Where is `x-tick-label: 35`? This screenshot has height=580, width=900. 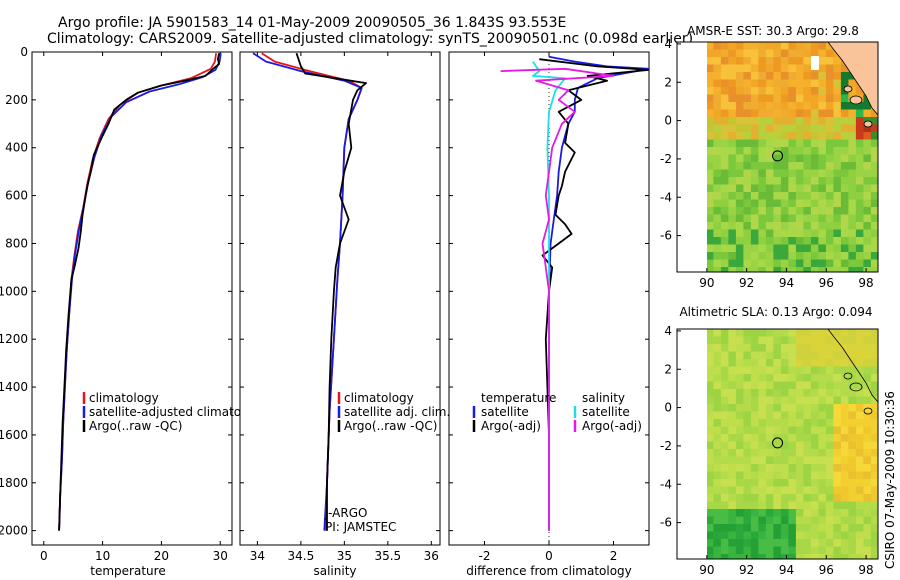 x-tick-label: 35 is located at coordinates (344, 556).